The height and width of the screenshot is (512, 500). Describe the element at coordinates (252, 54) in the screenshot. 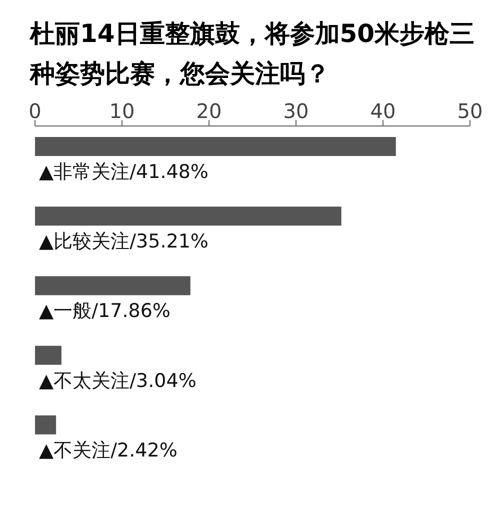

I see `chart-title: 杜丽14日重整旗鼓，将参加50米步枪三种姿势比赛，您会关注吗？` at that location.